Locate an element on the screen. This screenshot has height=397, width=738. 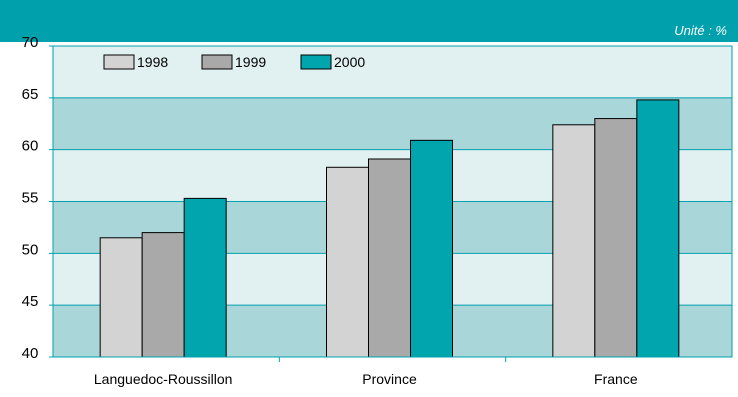
bar-france-1998 is located at coordinates (574, 241).